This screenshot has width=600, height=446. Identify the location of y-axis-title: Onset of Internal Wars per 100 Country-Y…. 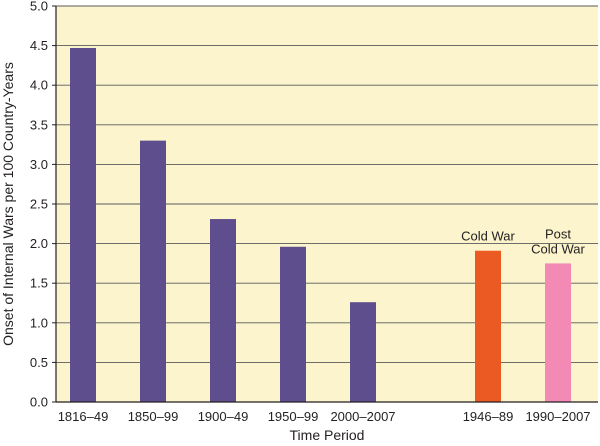
(8, 204).